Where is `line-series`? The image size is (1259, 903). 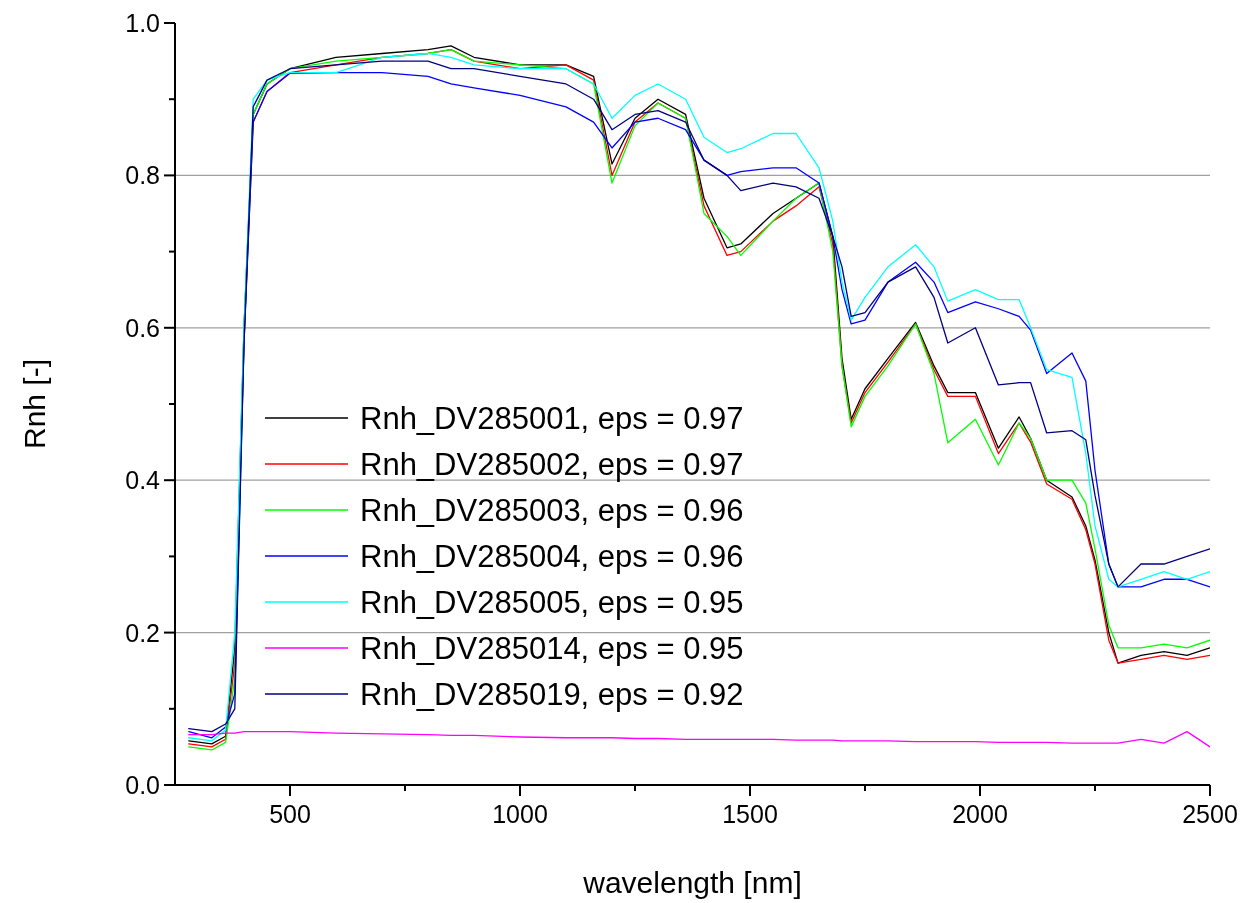 line-series is located at coordinates (699, 739).